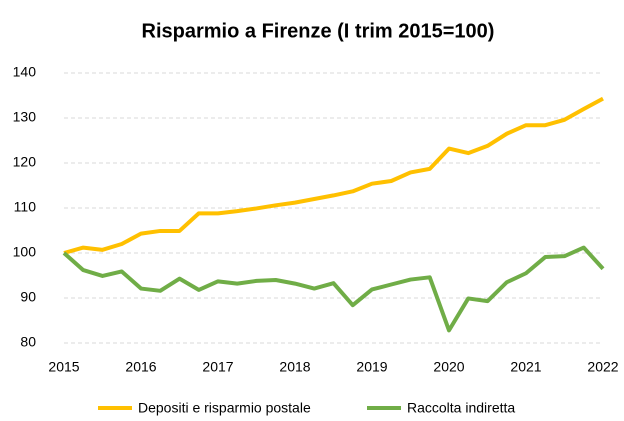 This screenshot has width=624, height=421. I want to click on y-tick-label: 90, so click(28, 297).